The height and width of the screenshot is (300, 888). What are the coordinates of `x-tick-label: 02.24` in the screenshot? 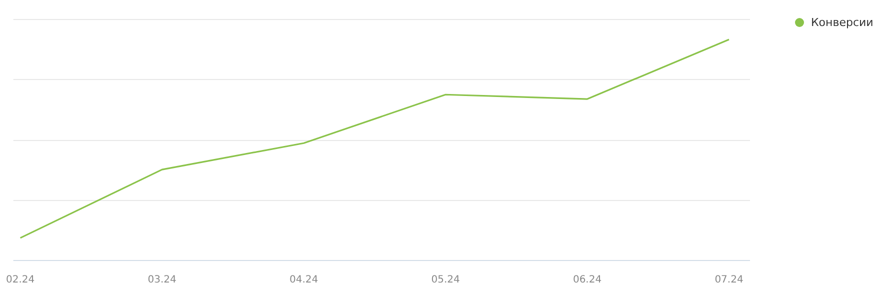 It's located at (20, 280).